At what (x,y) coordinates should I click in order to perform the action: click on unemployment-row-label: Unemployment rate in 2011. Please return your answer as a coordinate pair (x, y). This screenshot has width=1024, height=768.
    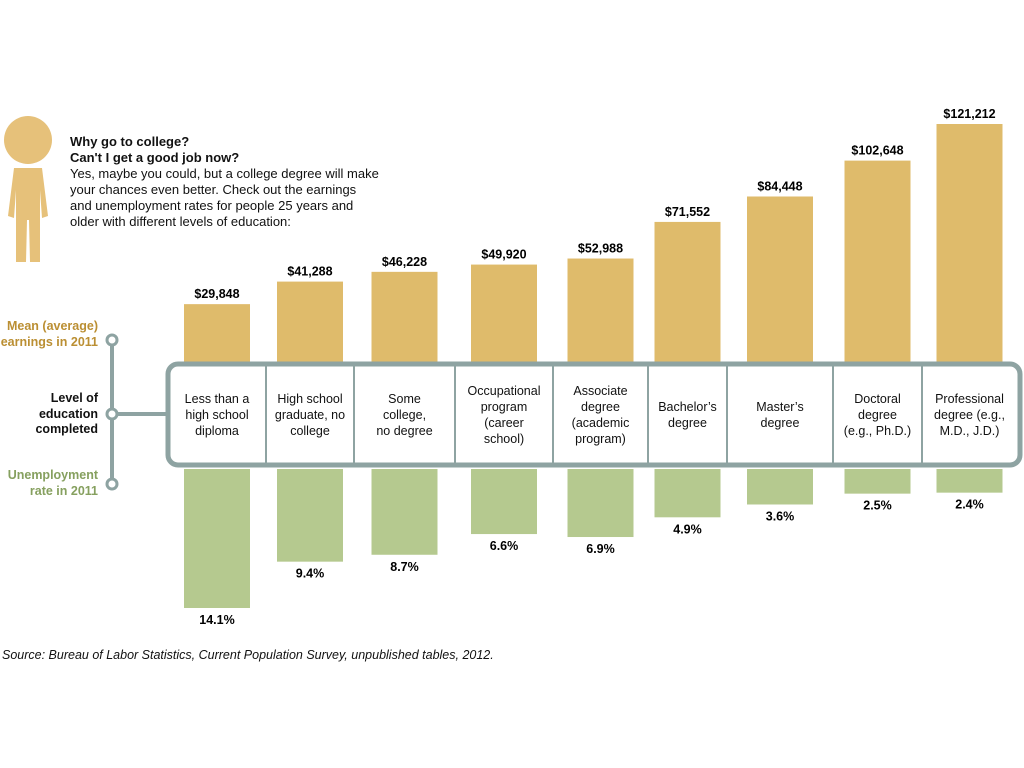
    Looking at the image, I should click on (52, 483).